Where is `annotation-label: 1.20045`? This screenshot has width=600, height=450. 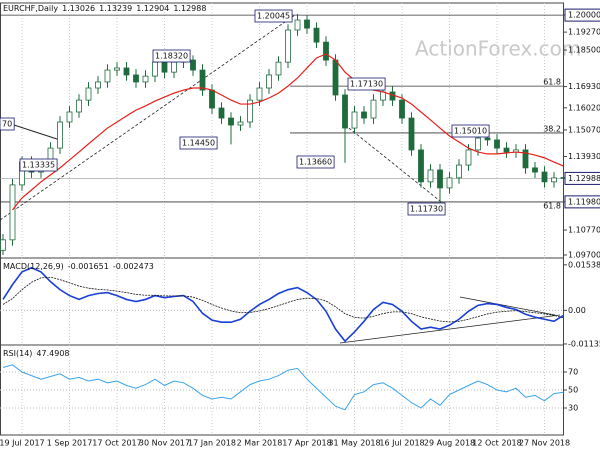 annotation-label: 1.20045 is located at coordinates (273, 16).